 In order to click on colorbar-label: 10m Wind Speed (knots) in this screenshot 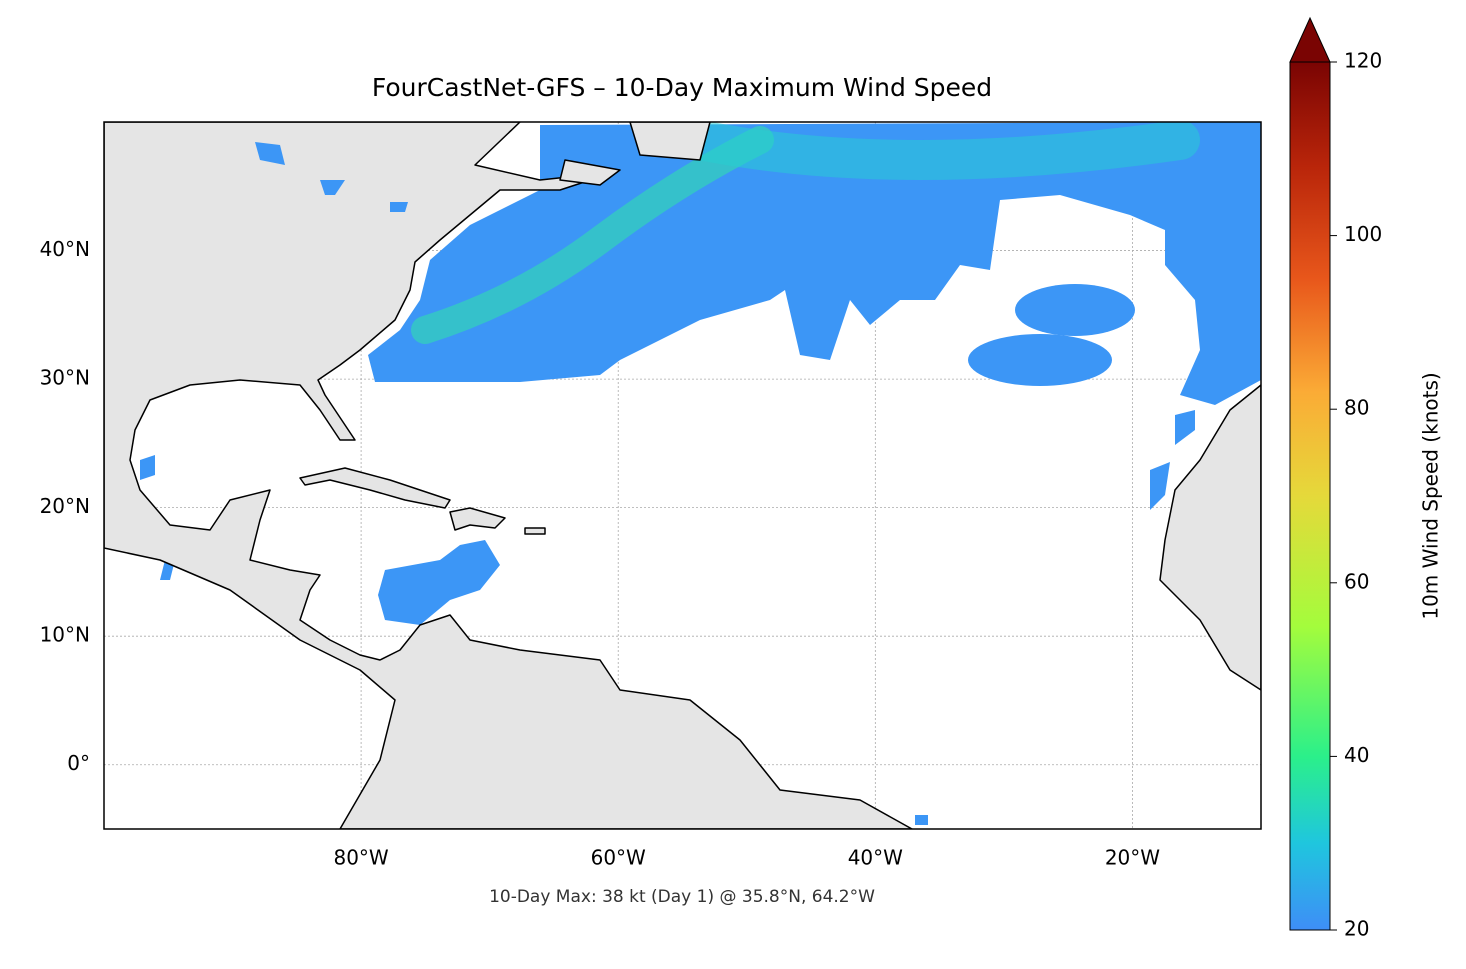, I will do `click(1431, 495)`.